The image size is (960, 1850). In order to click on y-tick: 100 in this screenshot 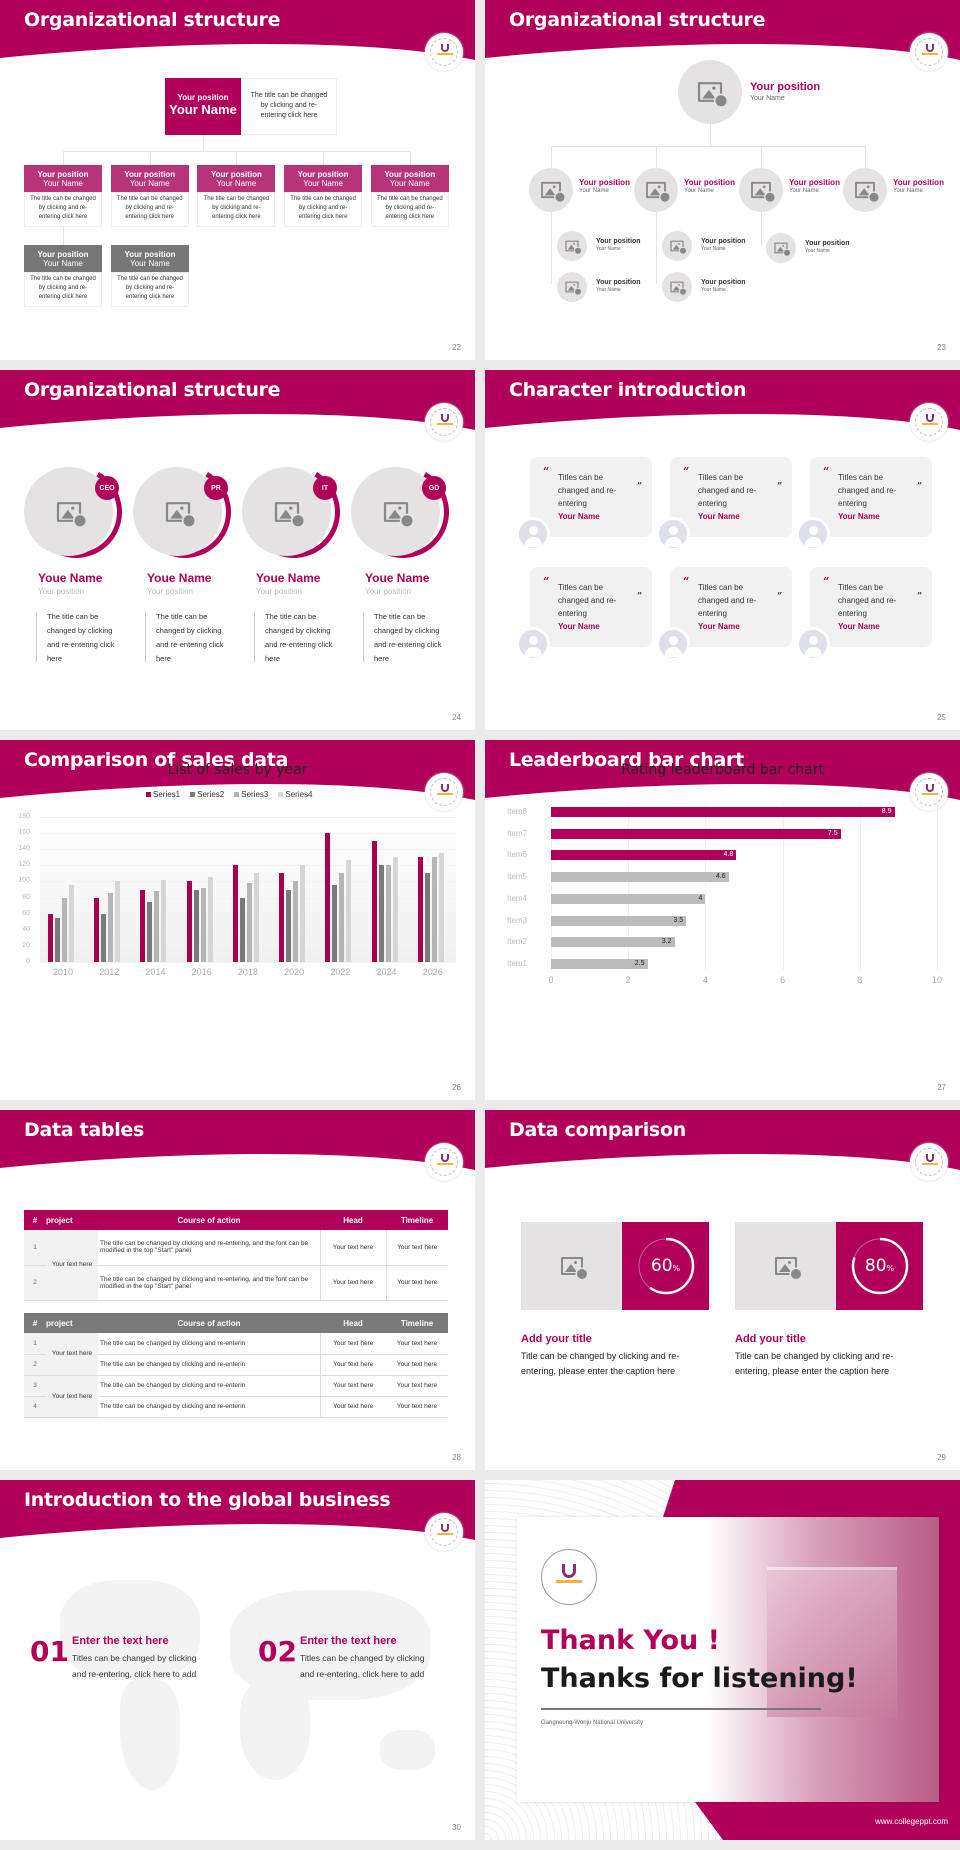, I will do `click(24, 881)`.